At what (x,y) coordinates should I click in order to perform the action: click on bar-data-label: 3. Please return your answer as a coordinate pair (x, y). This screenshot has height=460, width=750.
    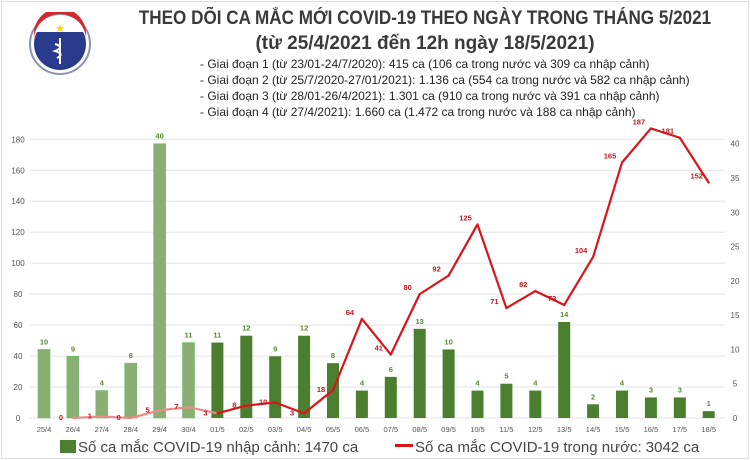
    Looking at the image, I should click on (651, 389).